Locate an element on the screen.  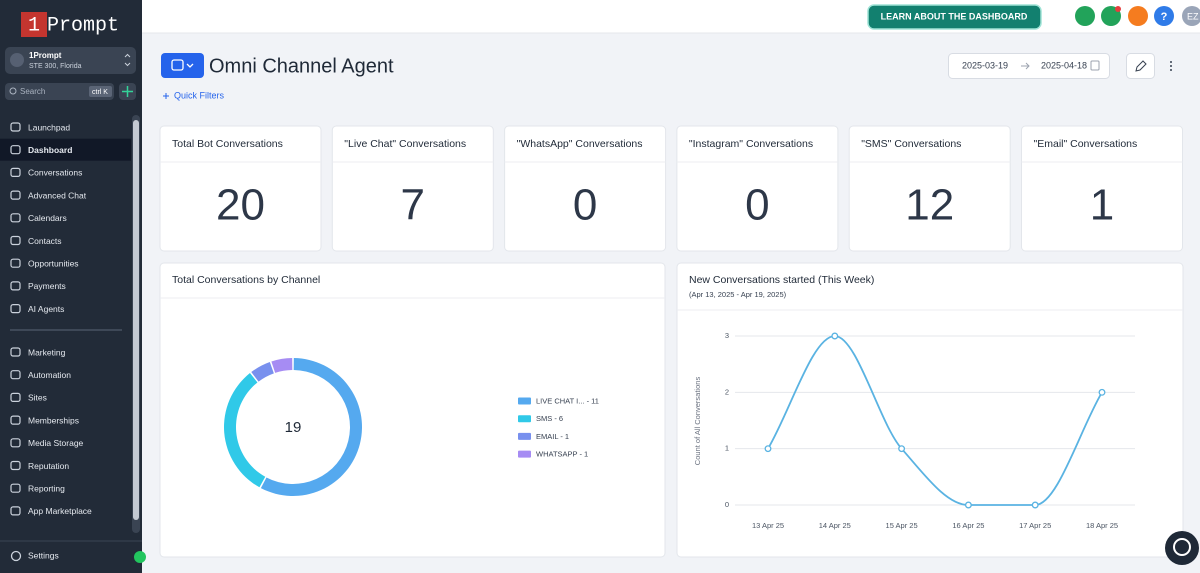
search-box is located at coordinates (59, 91).